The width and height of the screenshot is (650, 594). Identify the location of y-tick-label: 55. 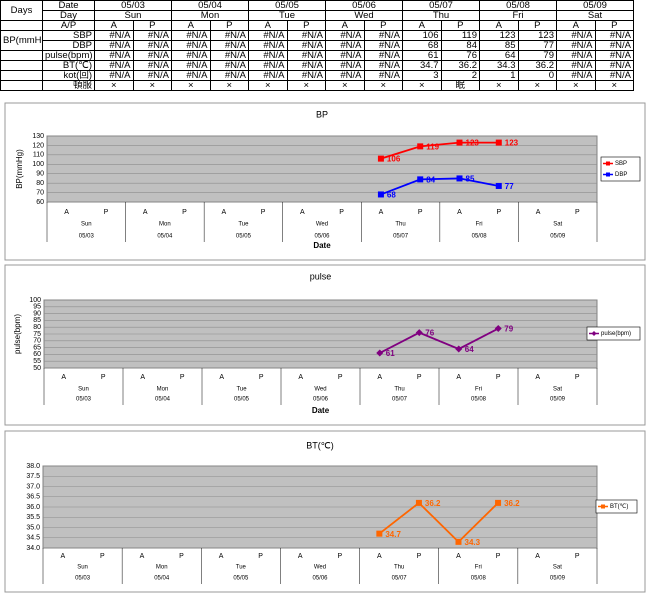
(37, 361).